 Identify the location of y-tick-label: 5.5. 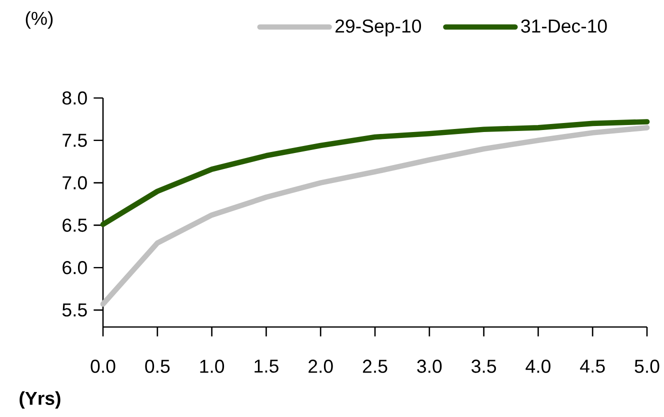
(74, 310).